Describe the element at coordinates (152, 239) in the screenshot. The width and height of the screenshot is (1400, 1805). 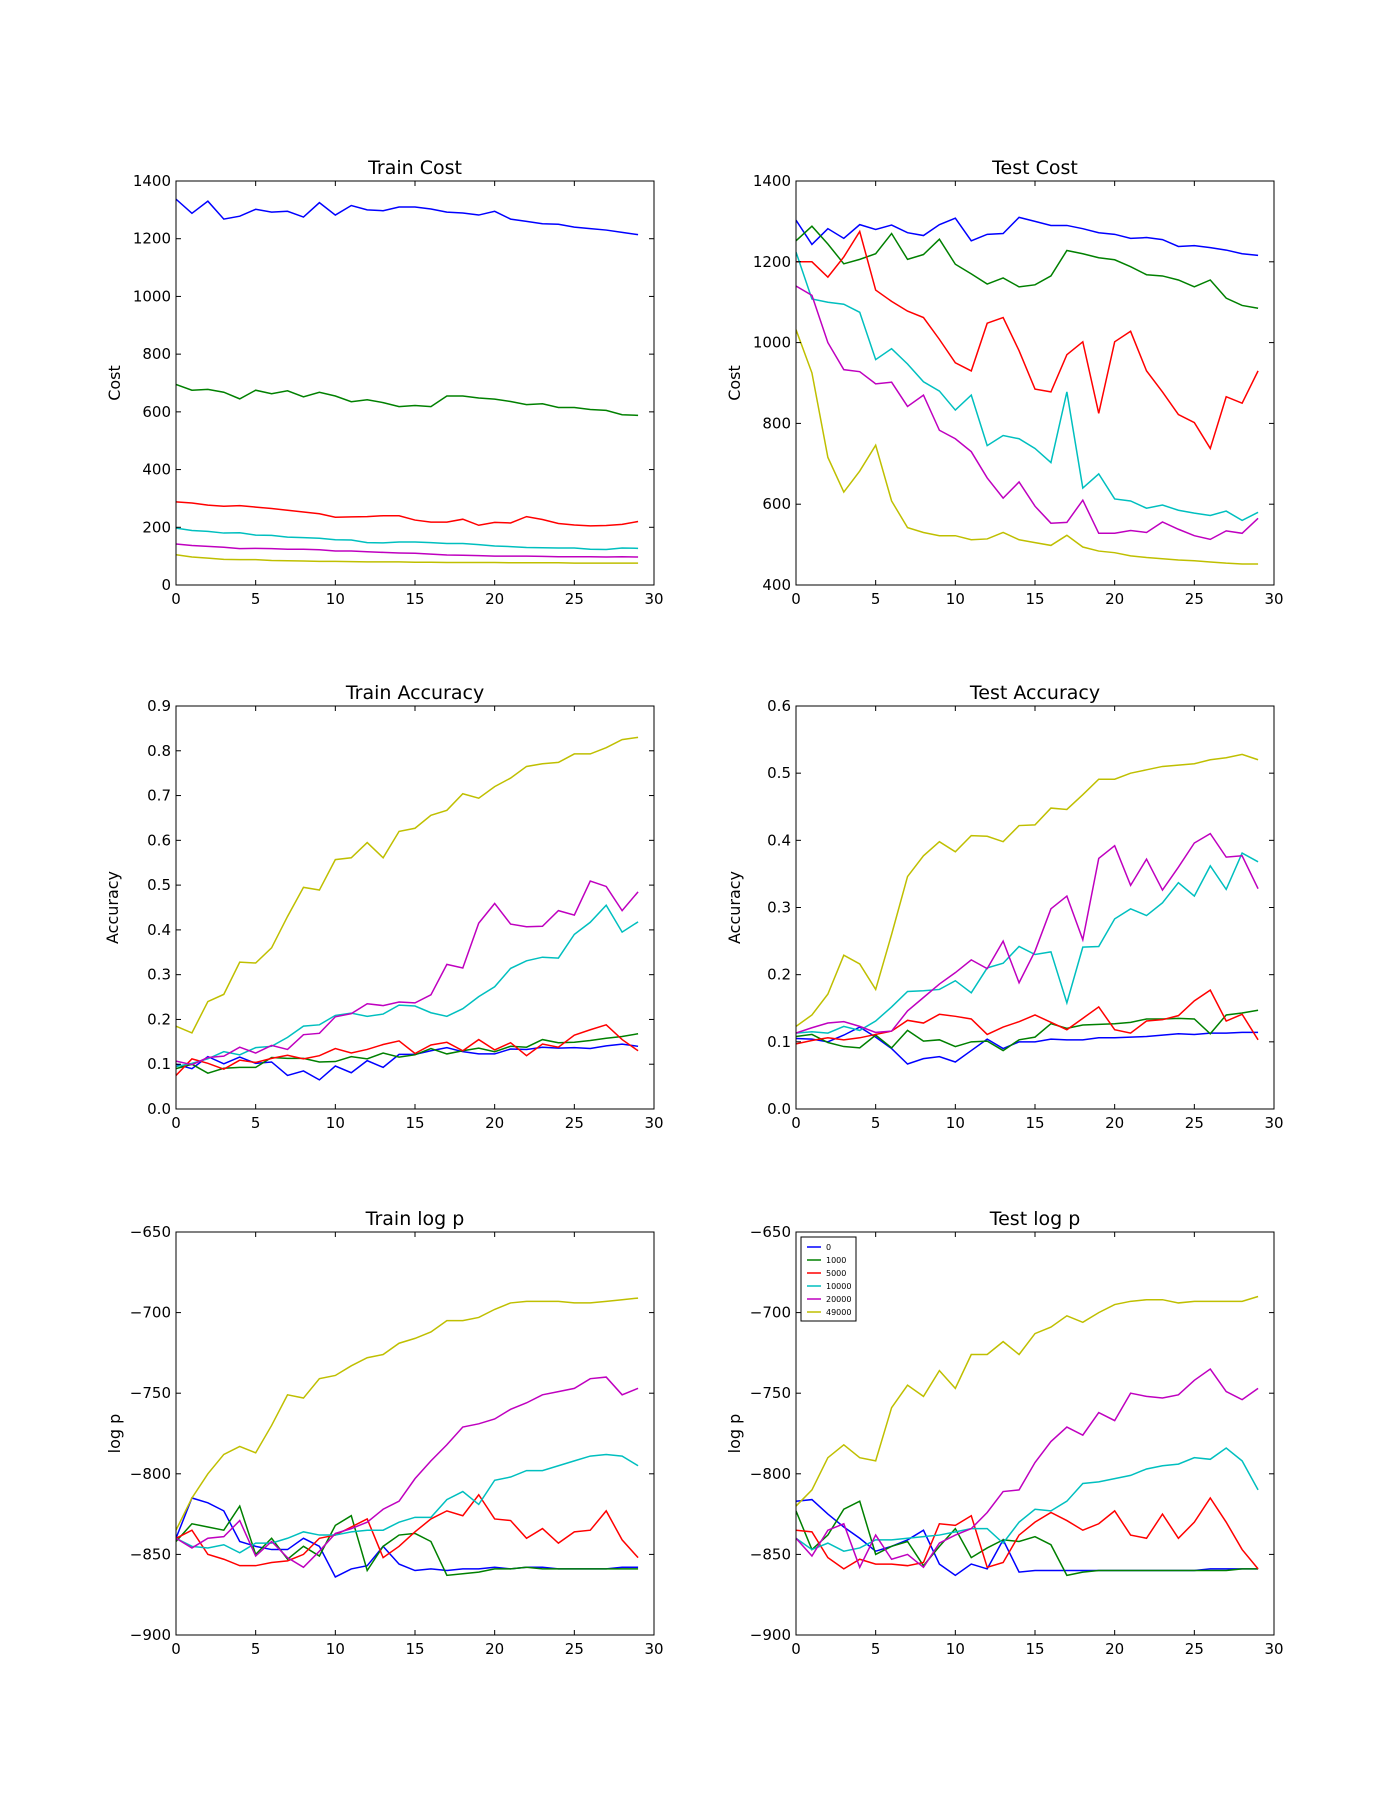
I see `train-cost-ytick-label: 1200` at that location.